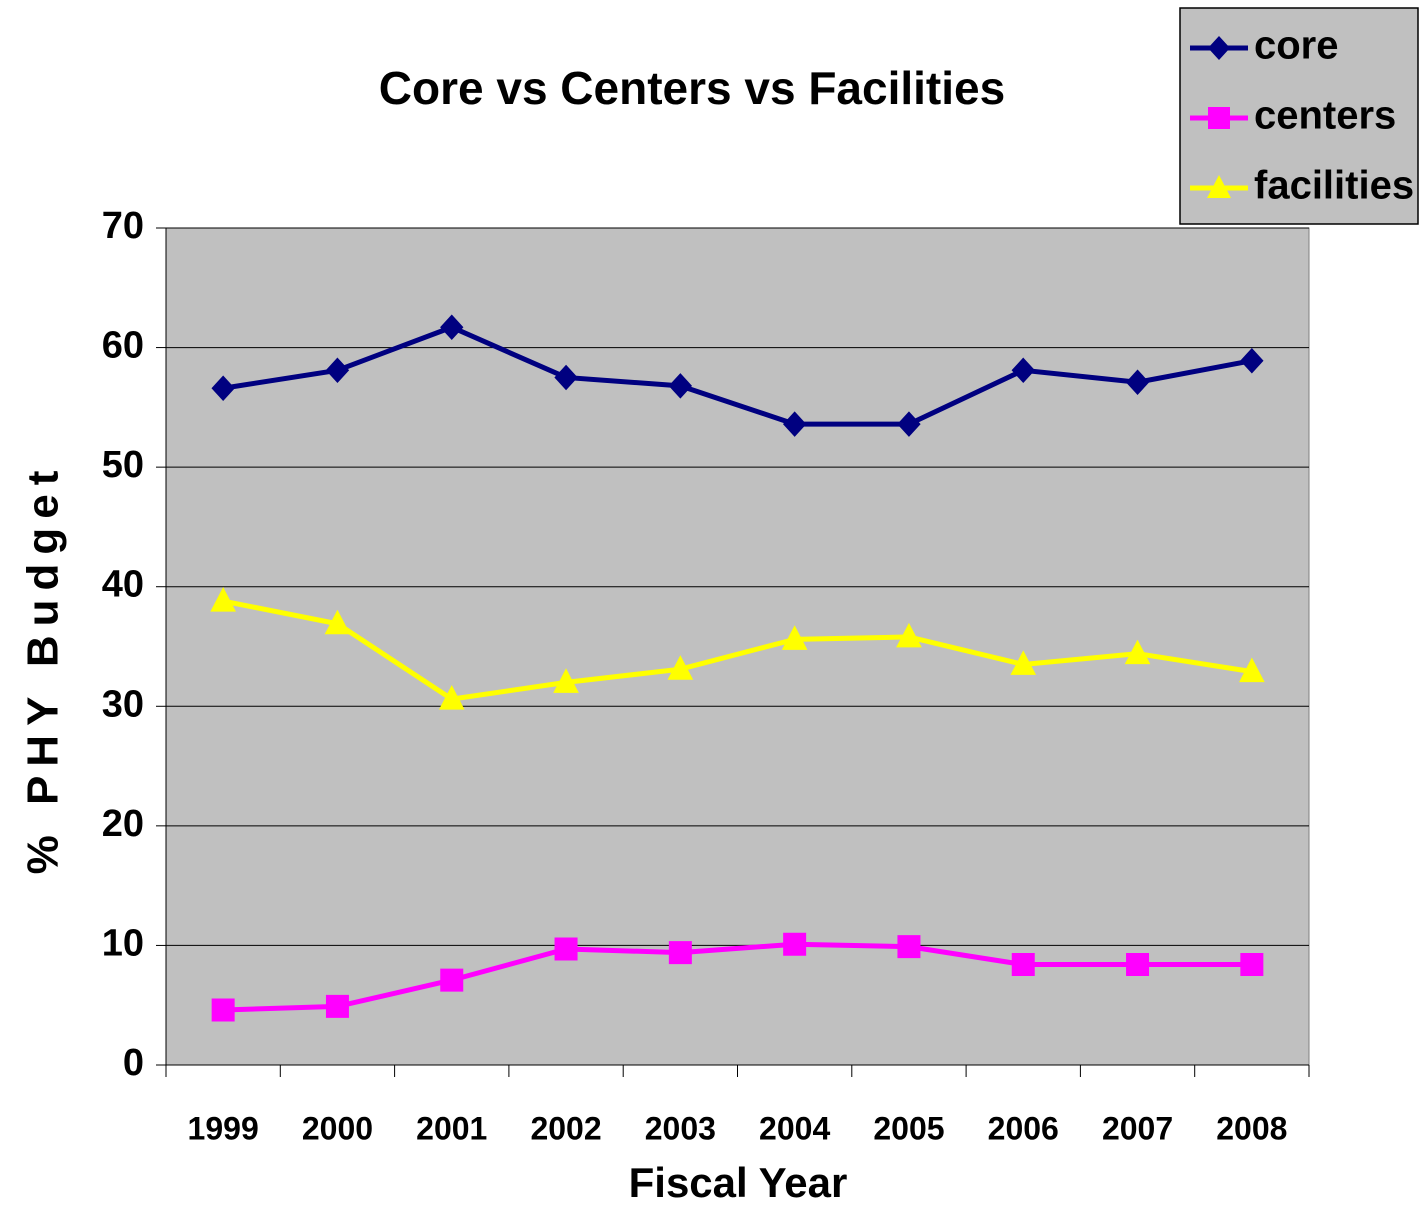 Image resolution: width=1421 pixels, height=1205 pixels. I want to click on y-tick-label: 0, so click(133, 1063).